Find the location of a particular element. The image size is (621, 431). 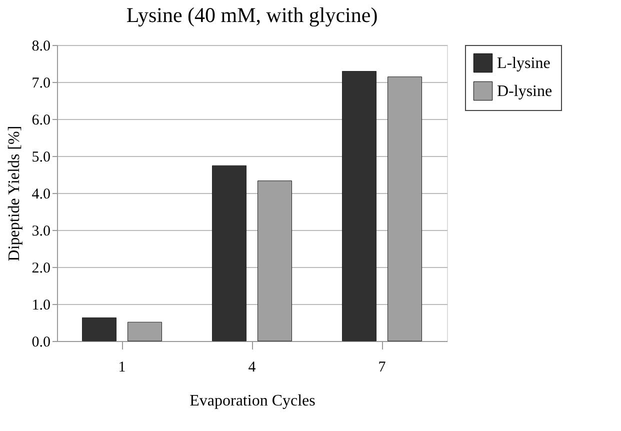

y-tick-label: 0.0 is located at coordinates (41, 342).